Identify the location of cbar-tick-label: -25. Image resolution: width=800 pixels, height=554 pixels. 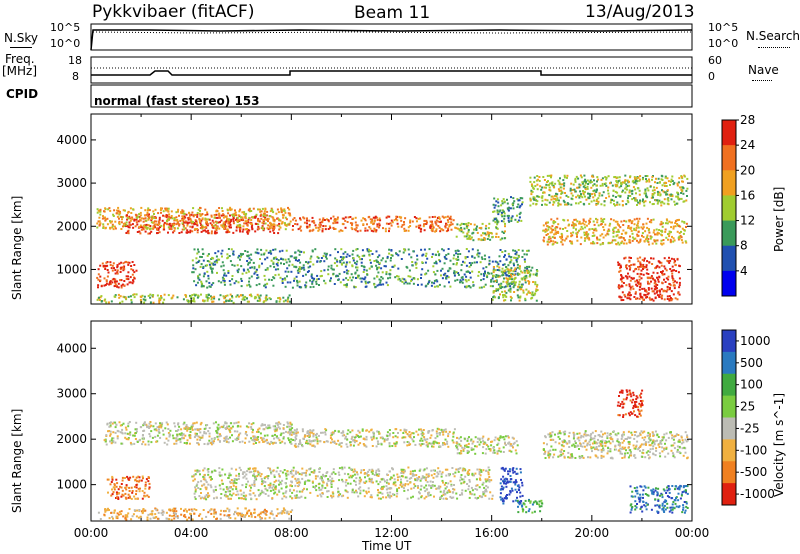
(750, 428).